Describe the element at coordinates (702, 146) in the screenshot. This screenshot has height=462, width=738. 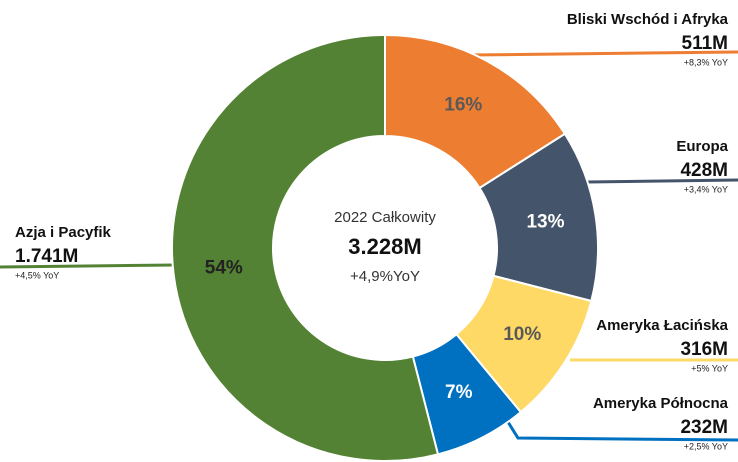
I see `category-label: Europa` at that location.